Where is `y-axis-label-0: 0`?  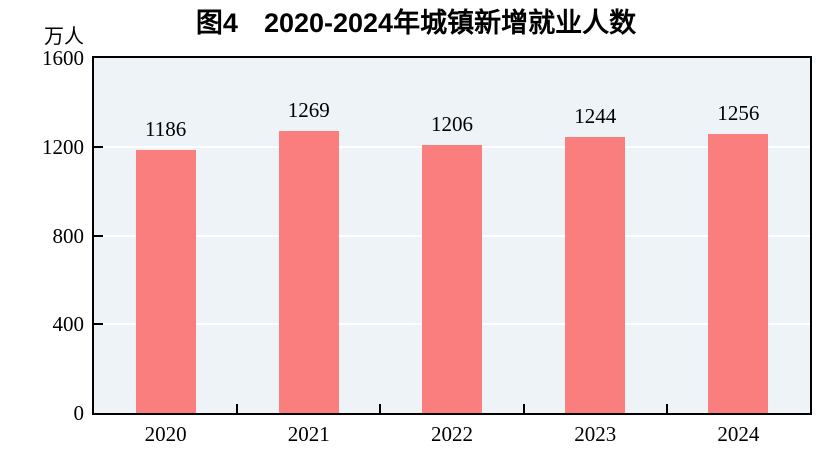
y-axis-label-0: 0 is located at coordinates (79, 413).